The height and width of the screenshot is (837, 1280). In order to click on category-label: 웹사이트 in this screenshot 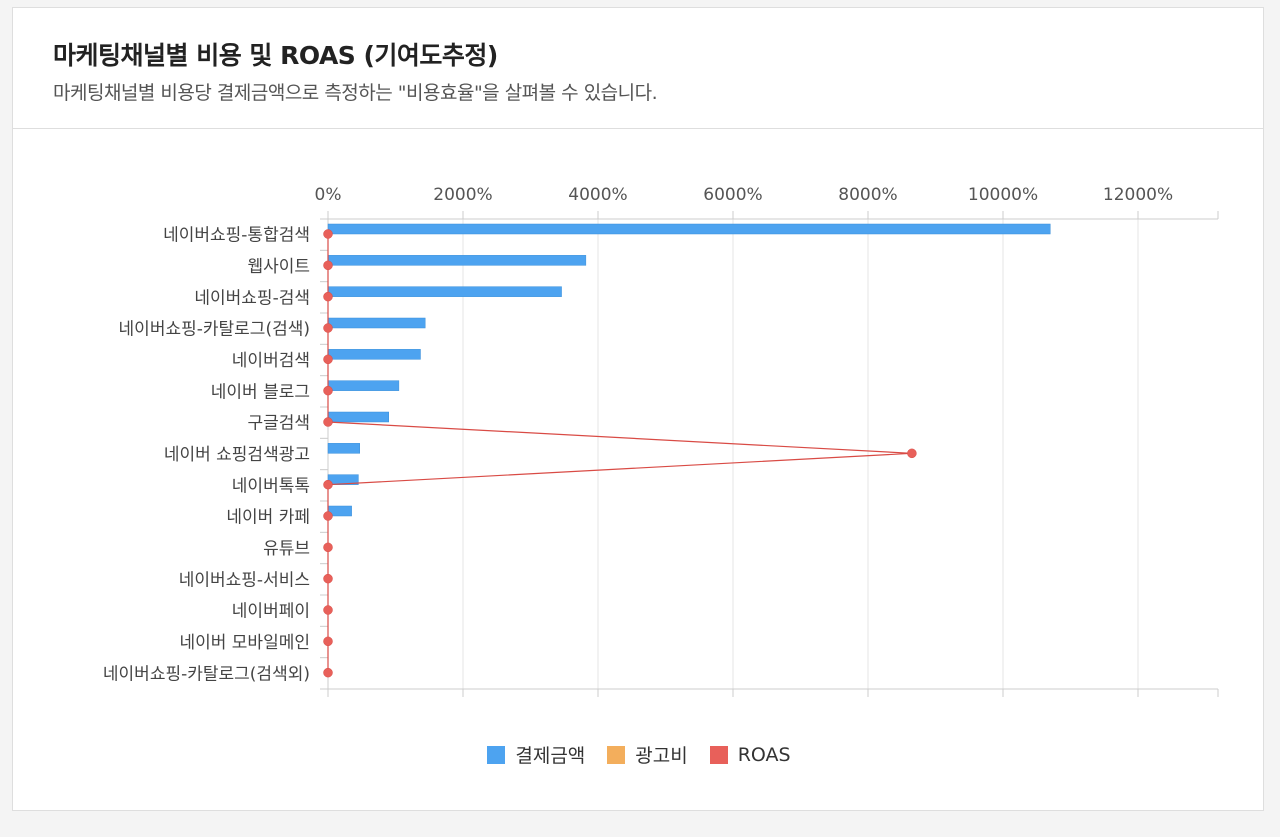, I will do `click(278, 267)`.